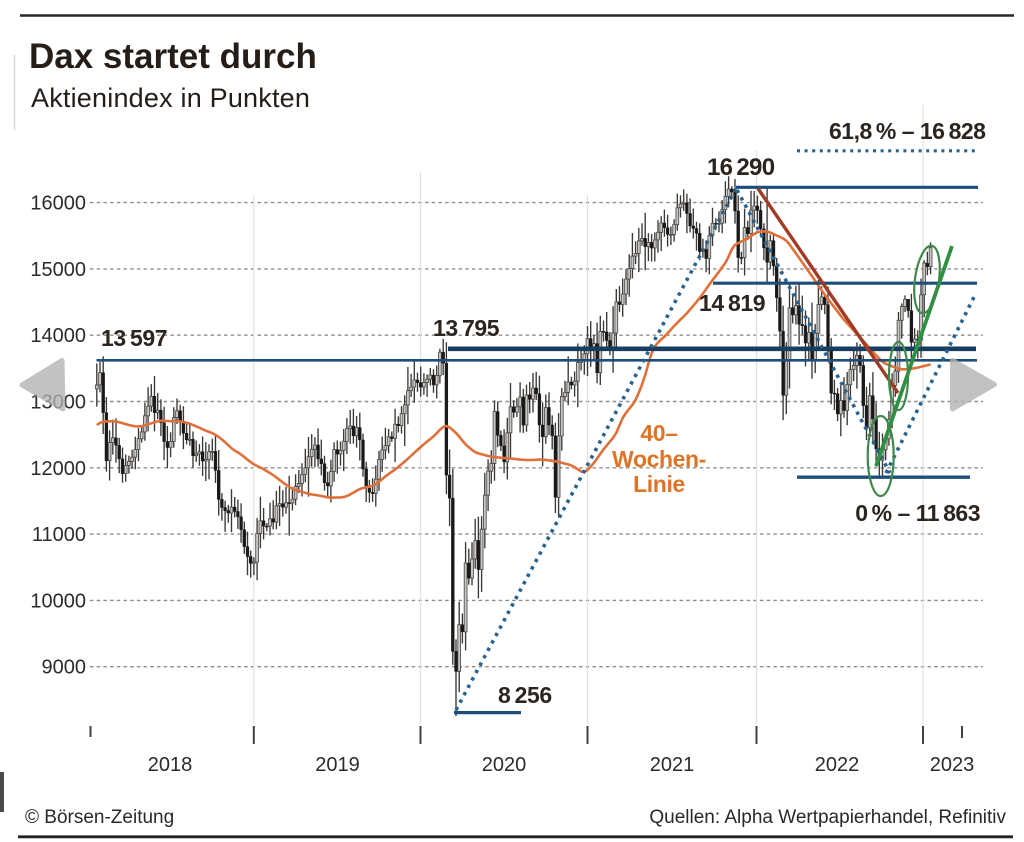 The image size is (1024, 842). Describe the element at coordinates (952, 765) in the screenshot. I see `svg-text: 2023` at that location.